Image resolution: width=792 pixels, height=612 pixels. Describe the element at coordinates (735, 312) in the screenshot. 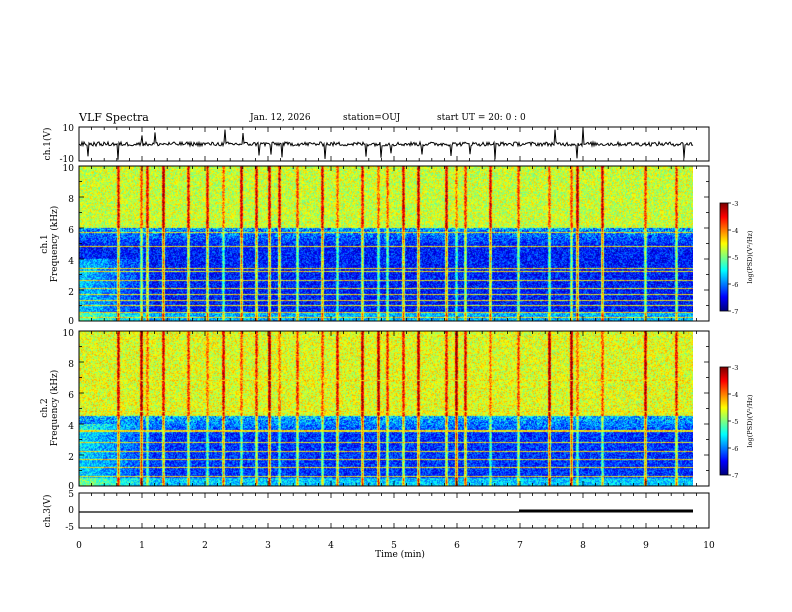

I see `cb1-tick: -7` at that location.